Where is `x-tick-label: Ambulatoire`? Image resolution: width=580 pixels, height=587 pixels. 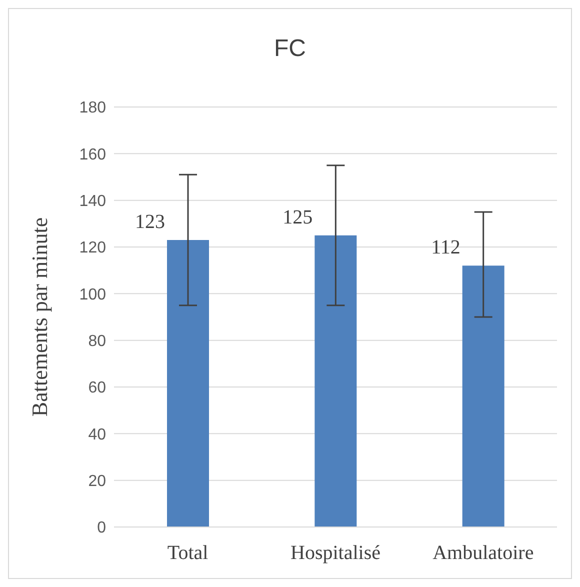 x-tick-label: Ambulatoire is located at coordinates (483, 553).